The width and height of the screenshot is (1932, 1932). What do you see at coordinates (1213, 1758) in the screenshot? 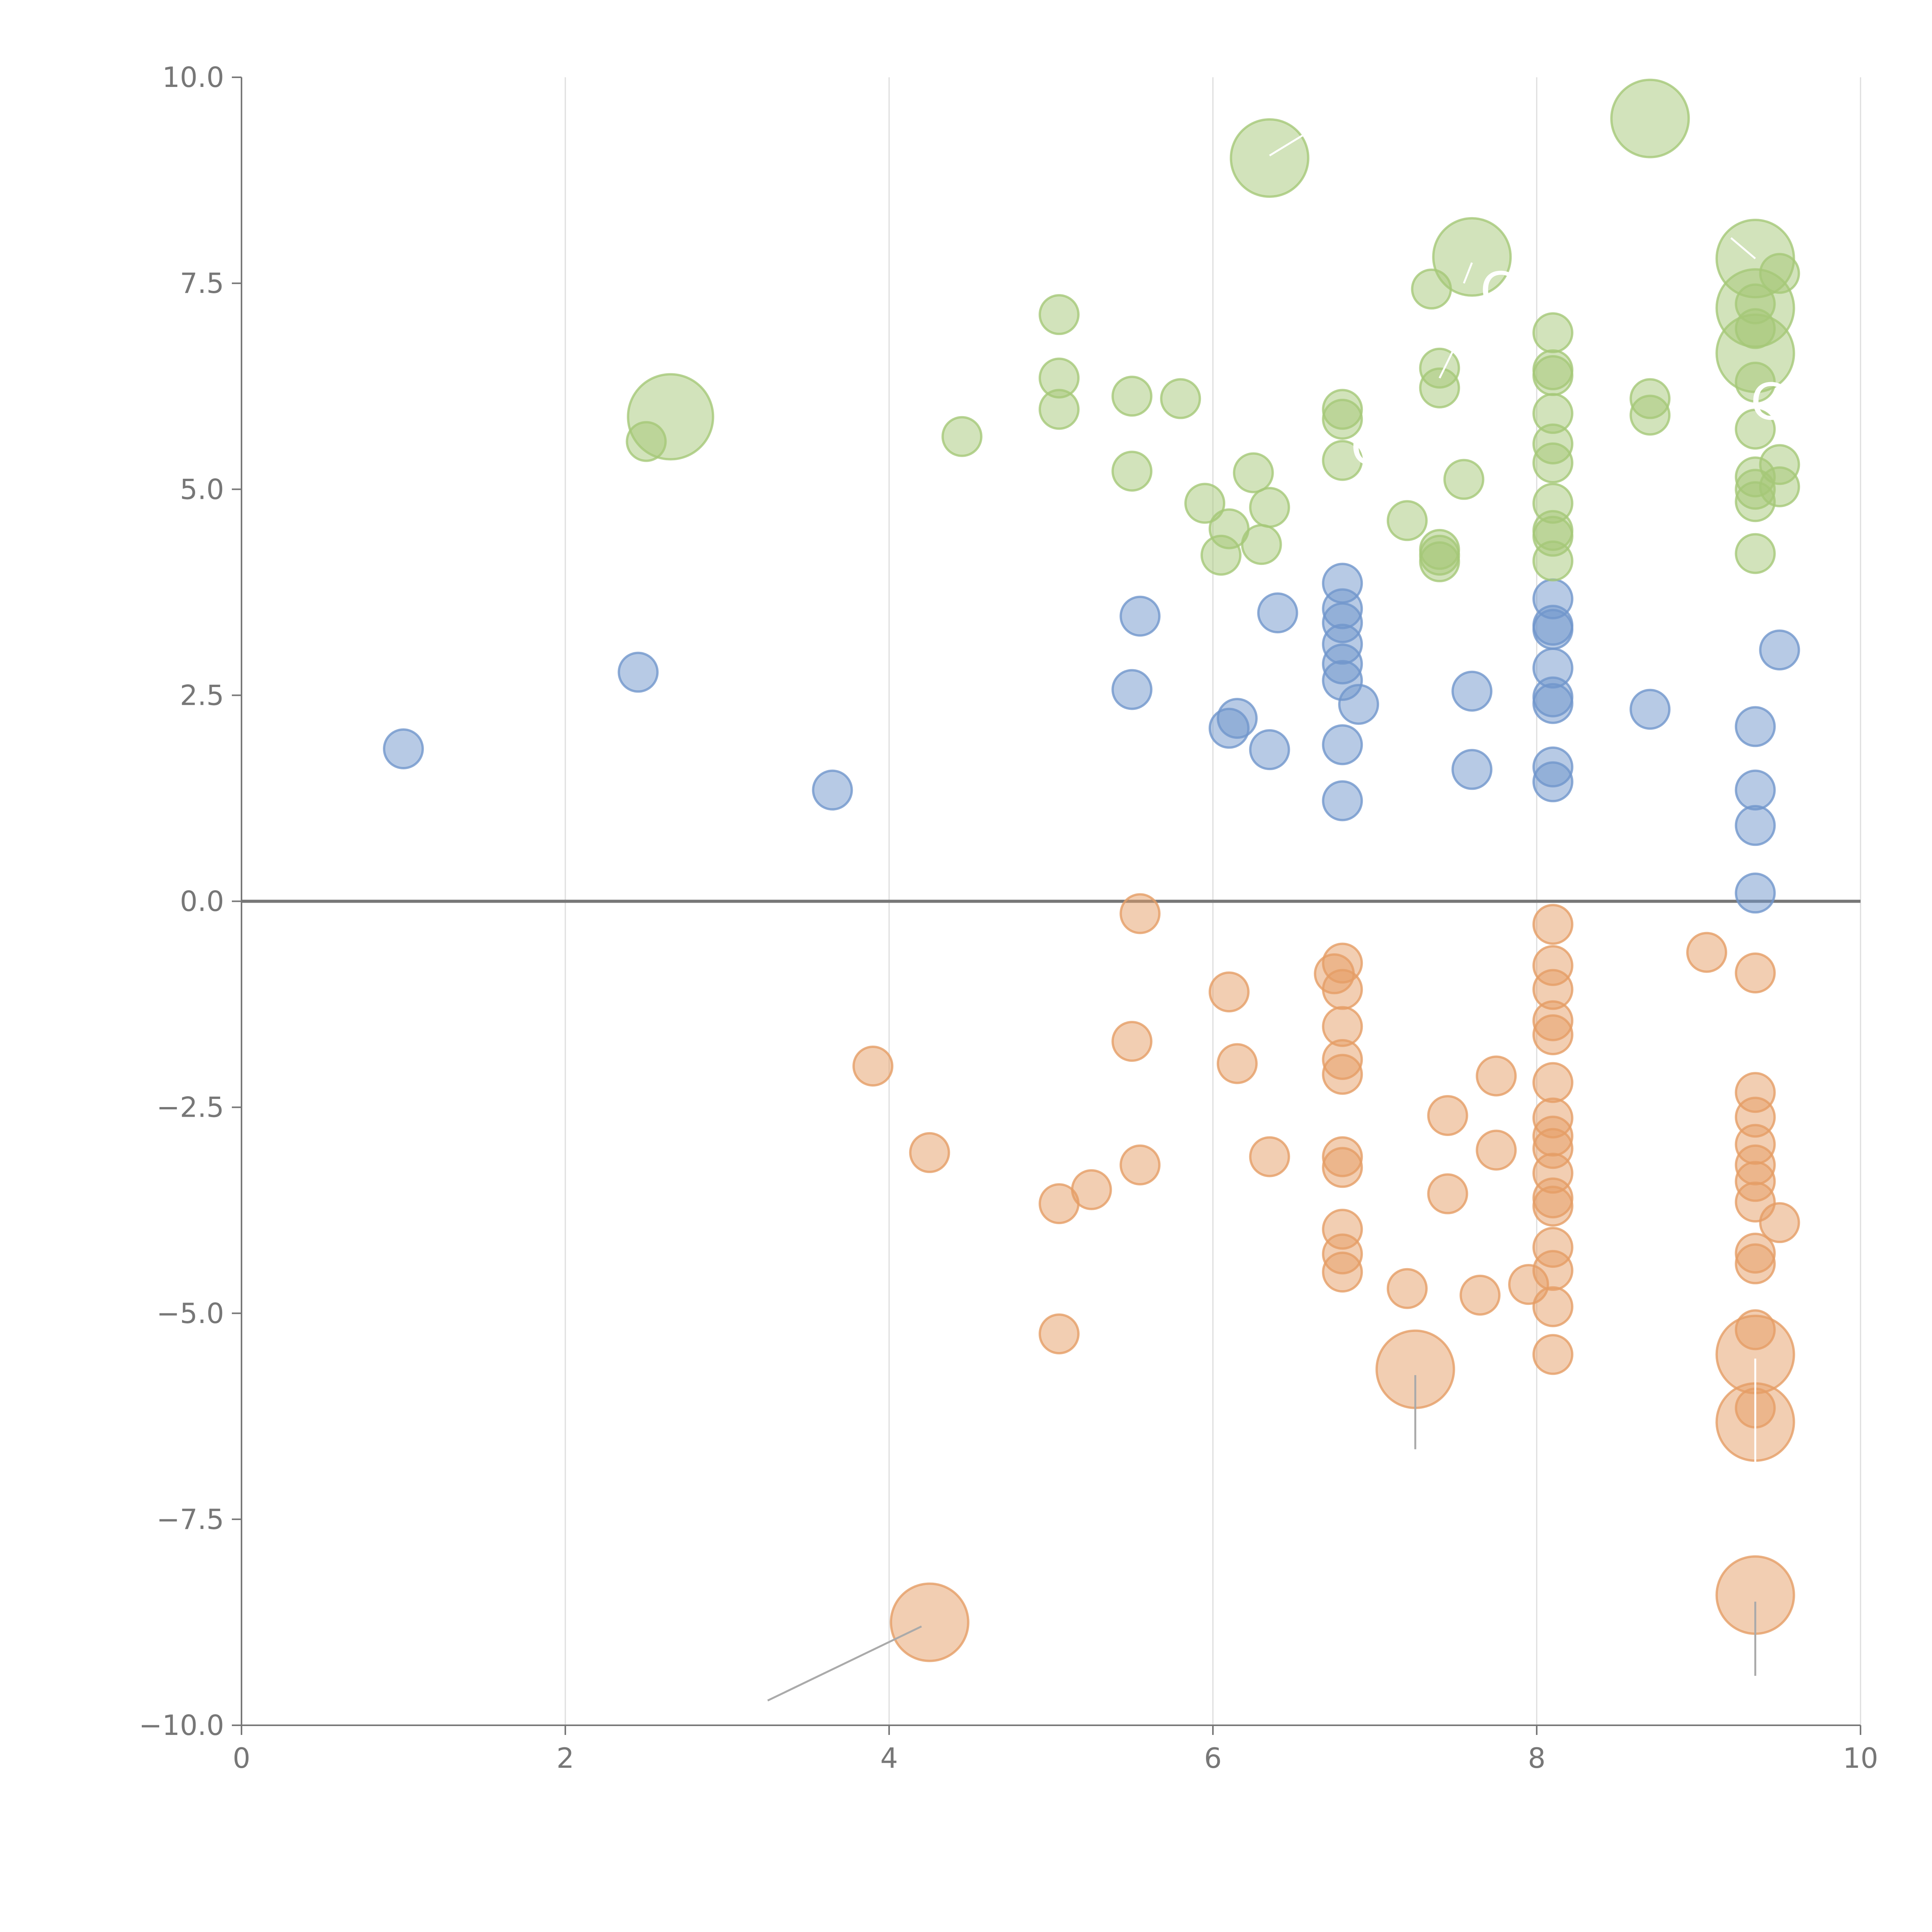
I see `x-tick-label: 6` at bounding box center [1213, 1758].